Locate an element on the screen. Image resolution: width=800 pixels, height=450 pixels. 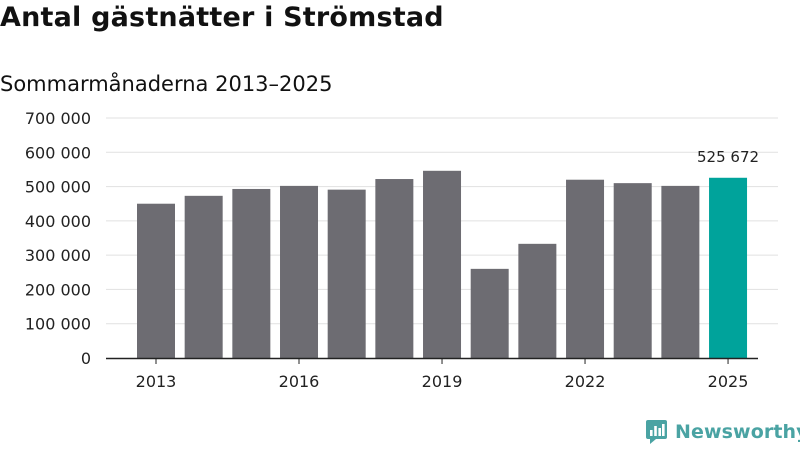
y-tick-label: 100 000 is located at coordinates (58, 324).